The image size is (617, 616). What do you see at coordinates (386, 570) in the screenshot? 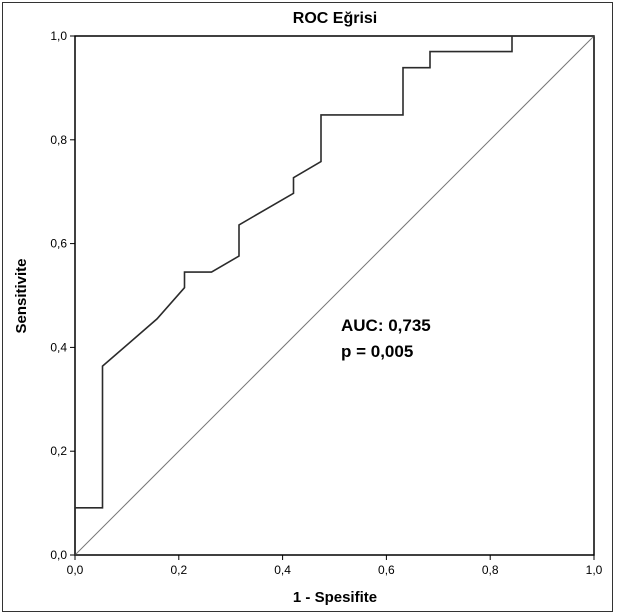
I see `x-tick-label: 0,6` at bounding box center [386, 570].